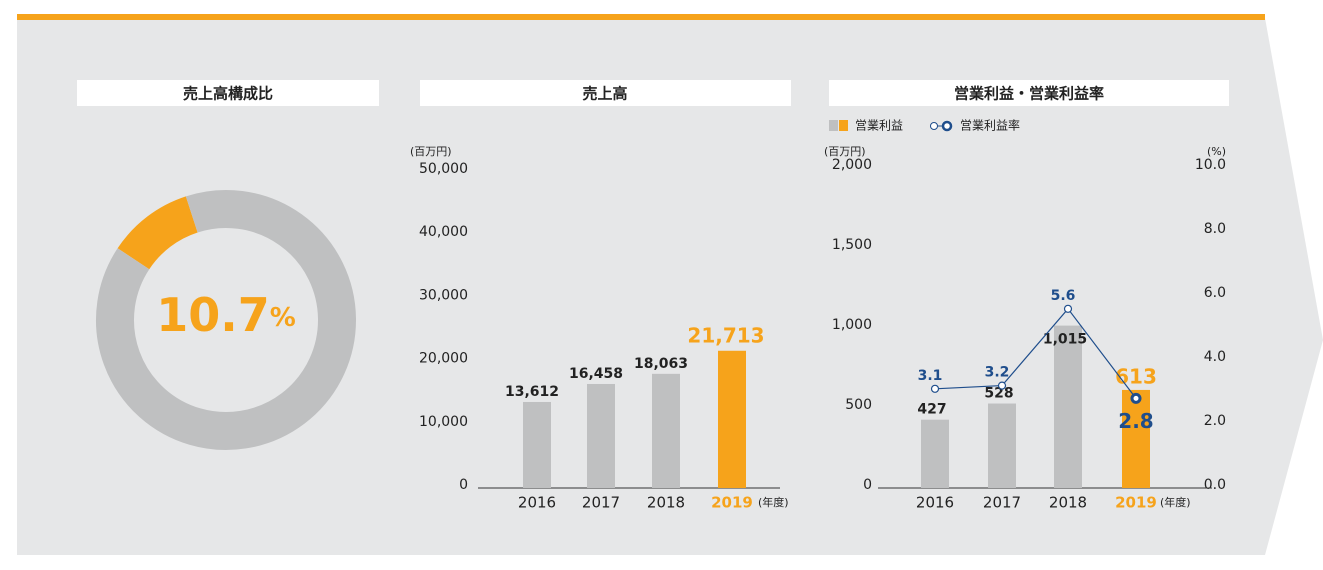  What do you see at coordinates (1136, 376) in the screenshot?
I see `value-label: 613` at bounding box center [1136, 376].